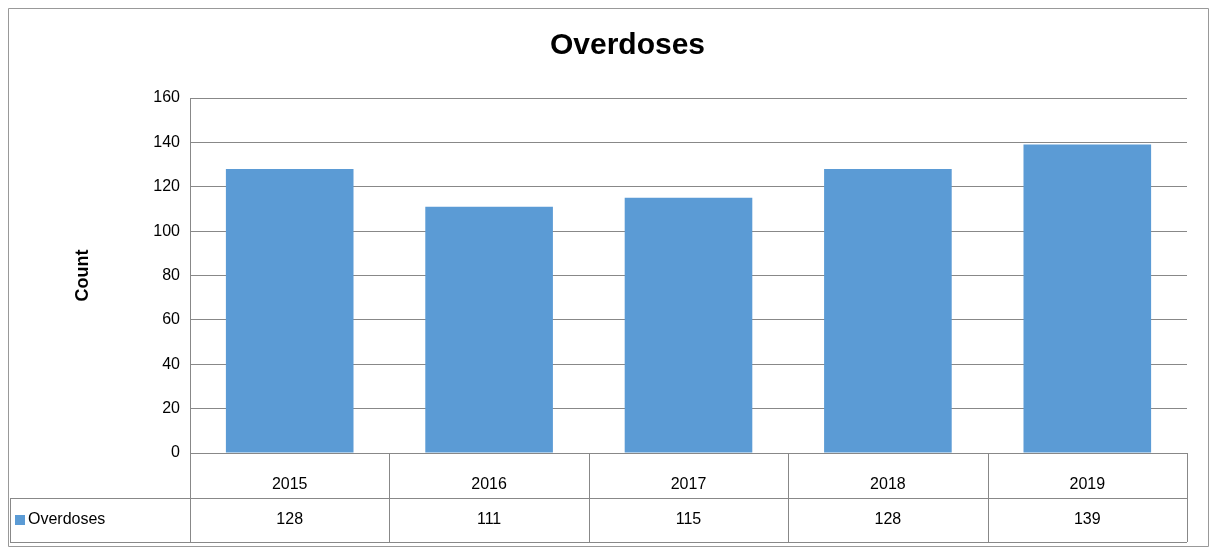  Describe the element at coordinates (167, 141) in the screenshot. I see `y-tick-label: 140` at that location.